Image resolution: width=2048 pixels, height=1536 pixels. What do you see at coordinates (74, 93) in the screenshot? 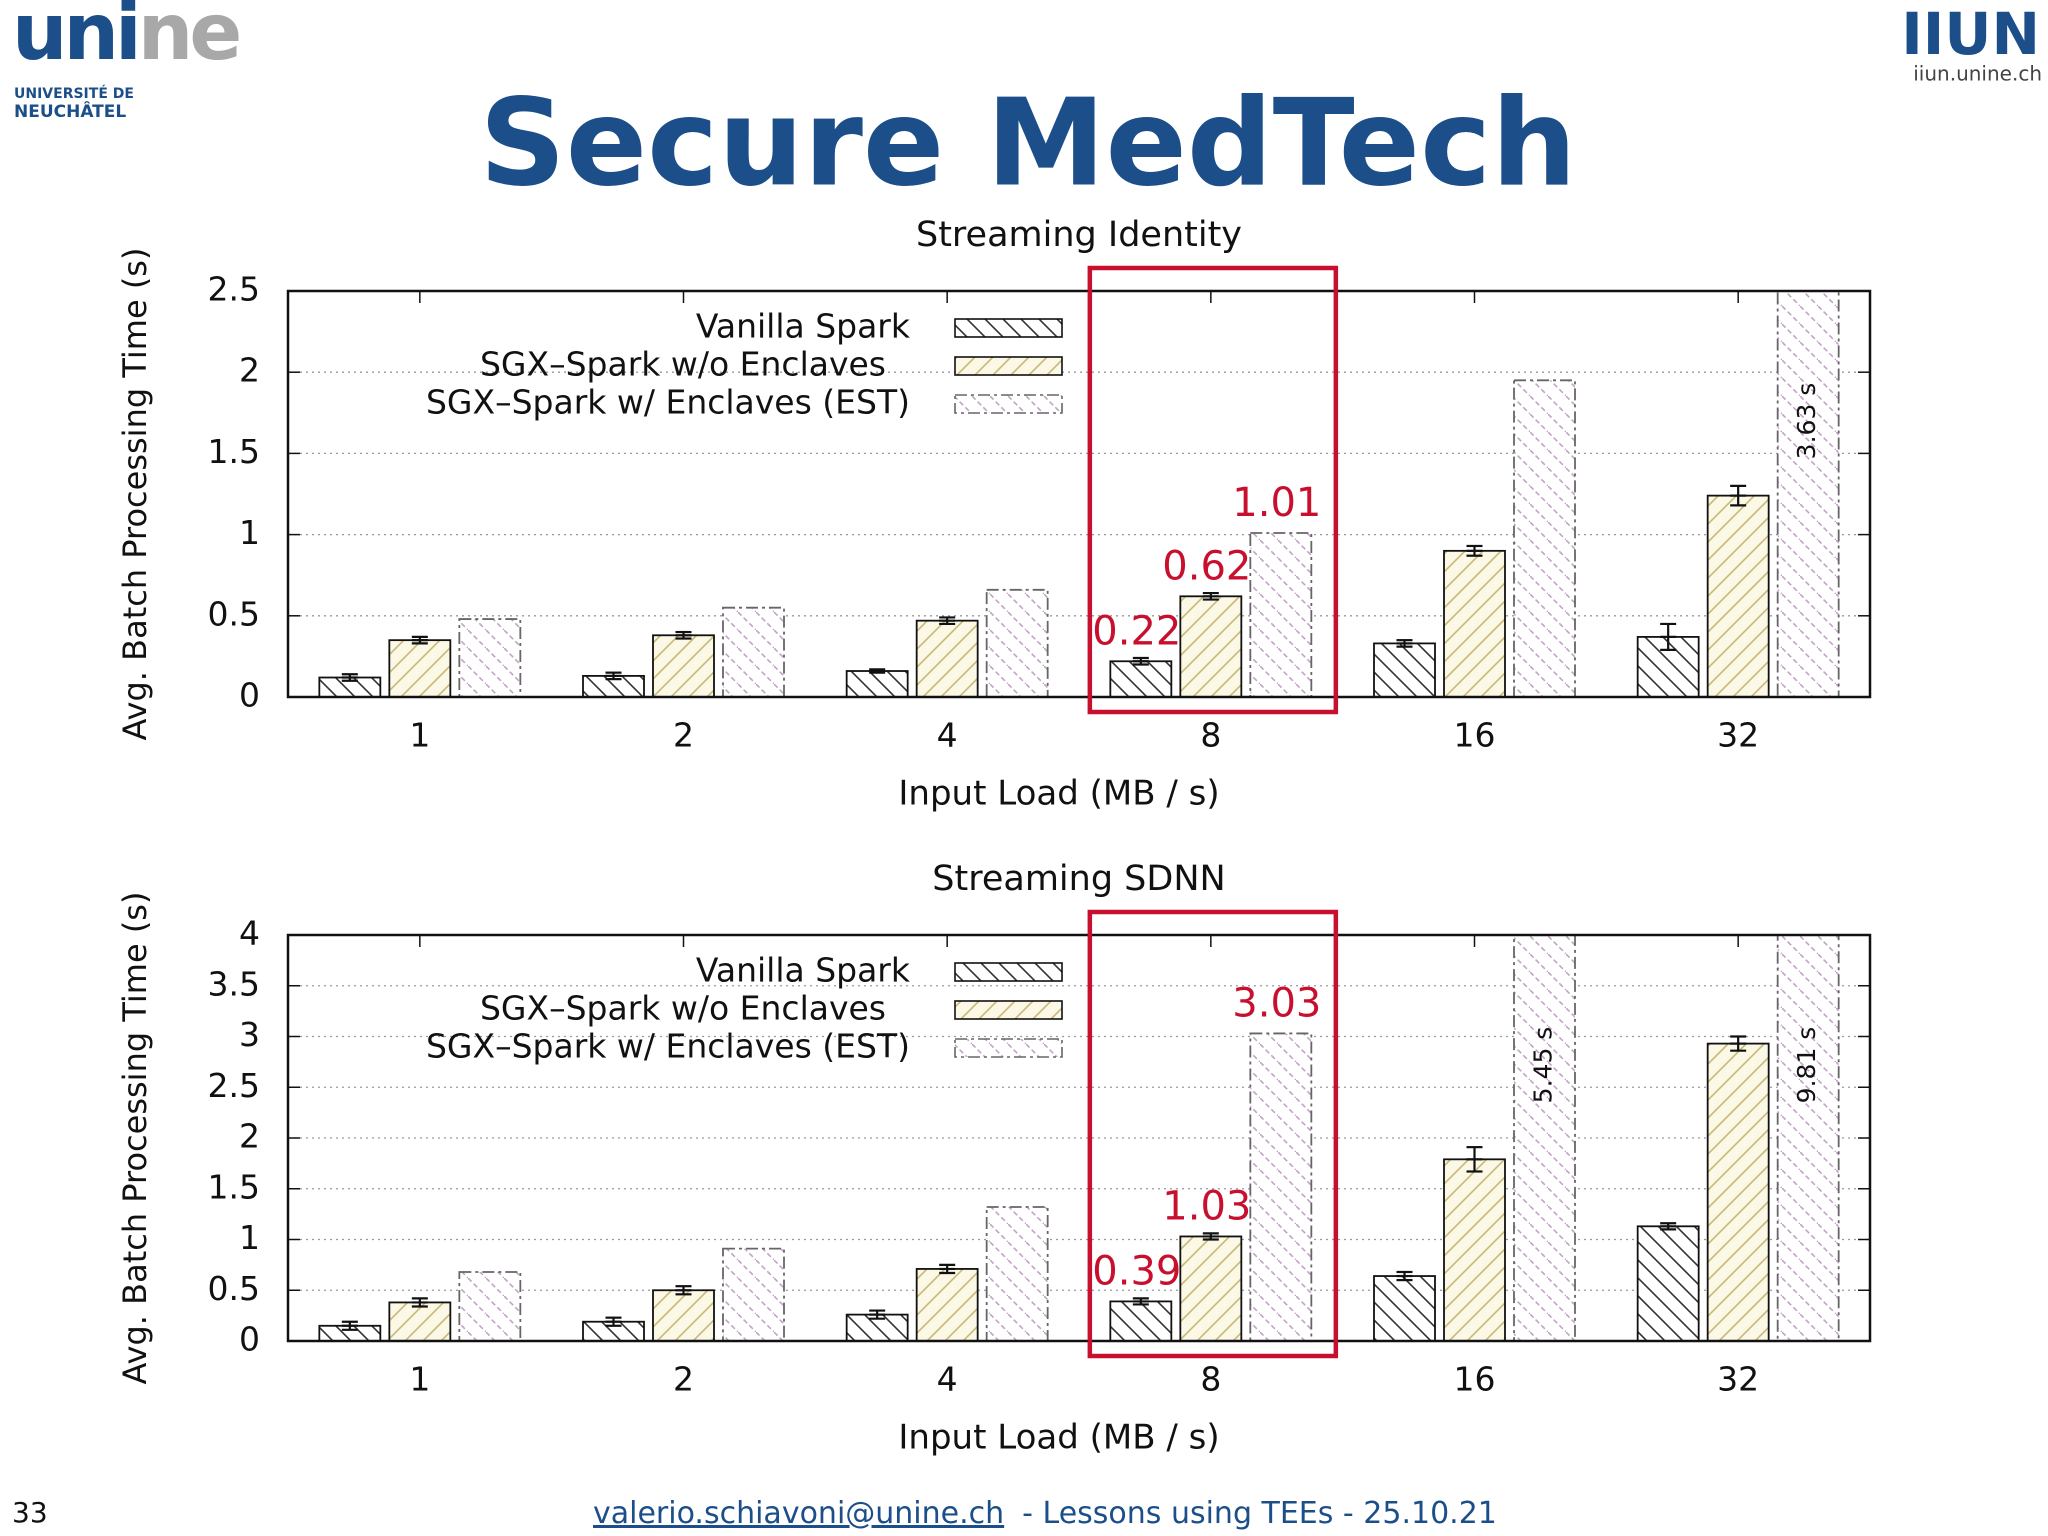
I see `university: UNIVERSITÉ DE` at bounding box center [74, 93].